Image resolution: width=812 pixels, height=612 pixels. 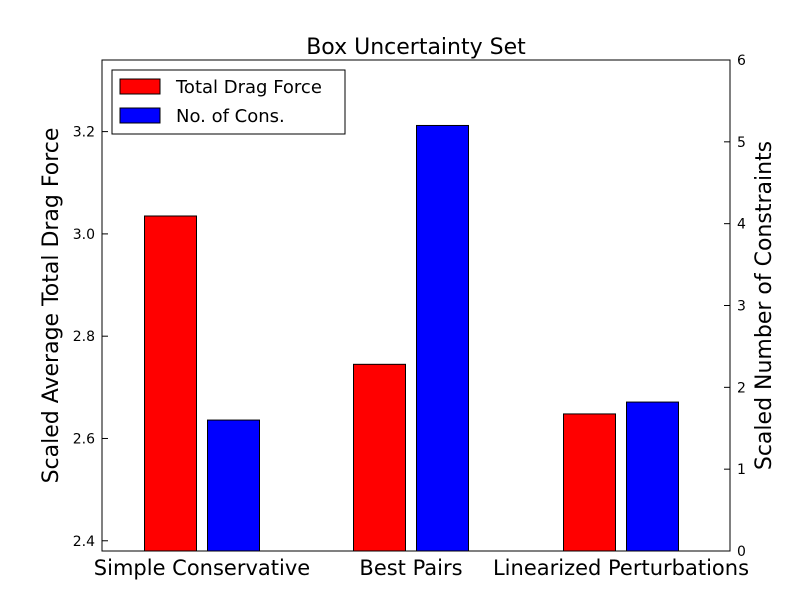 What do you see at coordinates (230, 116) in the screenshot?
I see `legend-label-no-of-cons: No. of Cons.` at bounding box center [230, 116].